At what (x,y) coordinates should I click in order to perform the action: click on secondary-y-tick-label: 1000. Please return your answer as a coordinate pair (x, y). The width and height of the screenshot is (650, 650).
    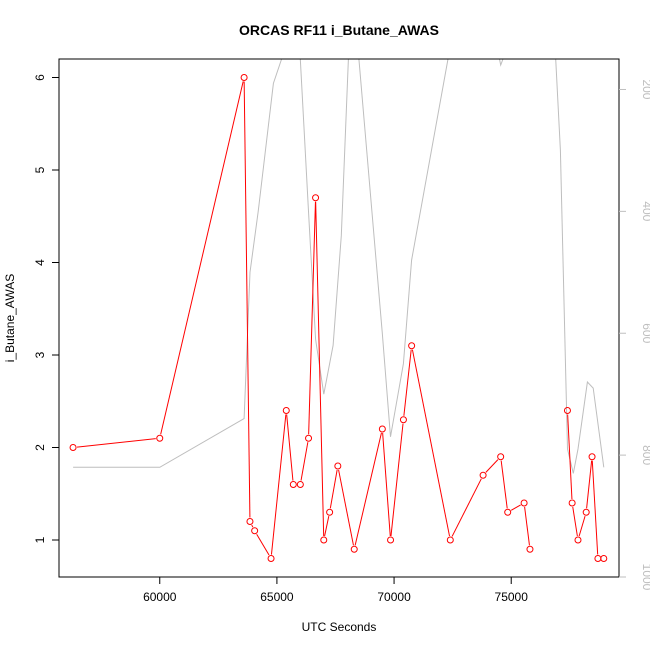
    Looking at the image, I should click on (645, 577).